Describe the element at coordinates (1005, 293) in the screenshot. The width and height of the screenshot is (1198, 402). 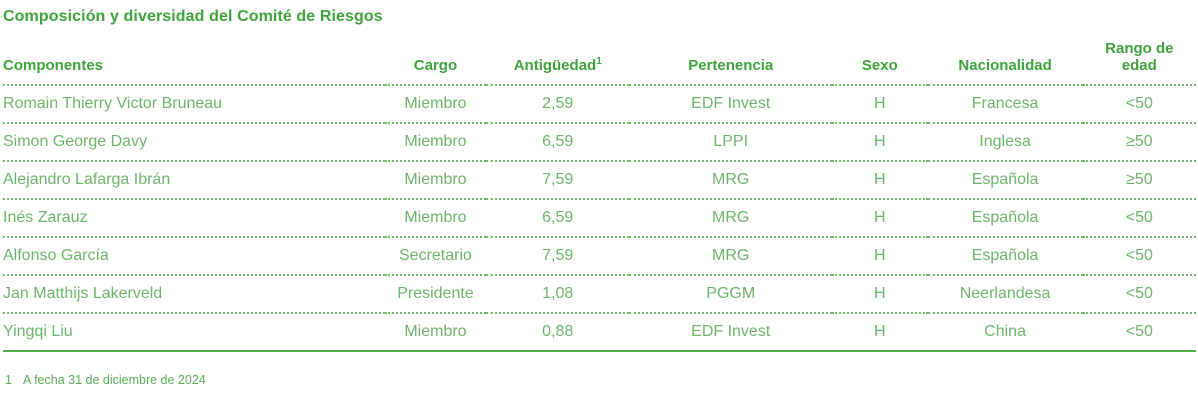
I see `cell-nacionalidad: Neerlandesa` at that location.